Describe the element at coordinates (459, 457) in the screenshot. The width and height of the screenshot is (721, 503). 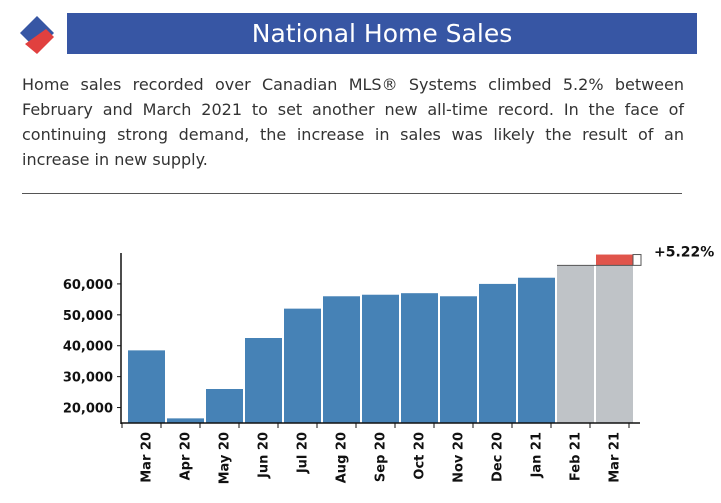
I see `x-tick-label: Nov 20` at that location.